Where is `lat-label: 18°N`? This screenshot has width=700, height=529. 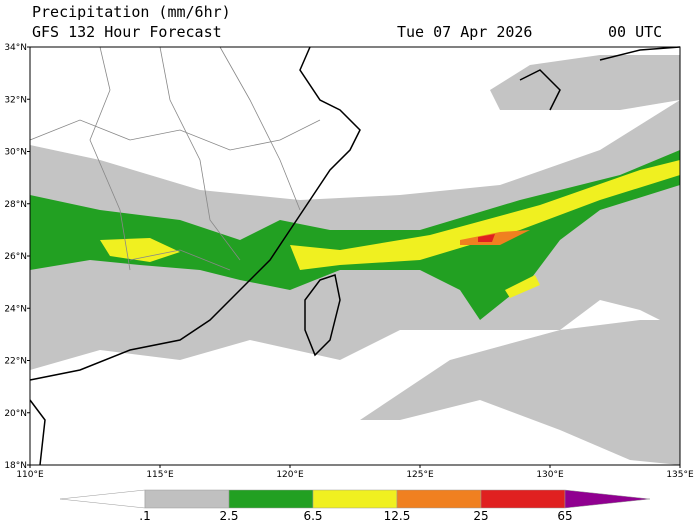 lat-label: 18°N is located at coordinates (15, 466).